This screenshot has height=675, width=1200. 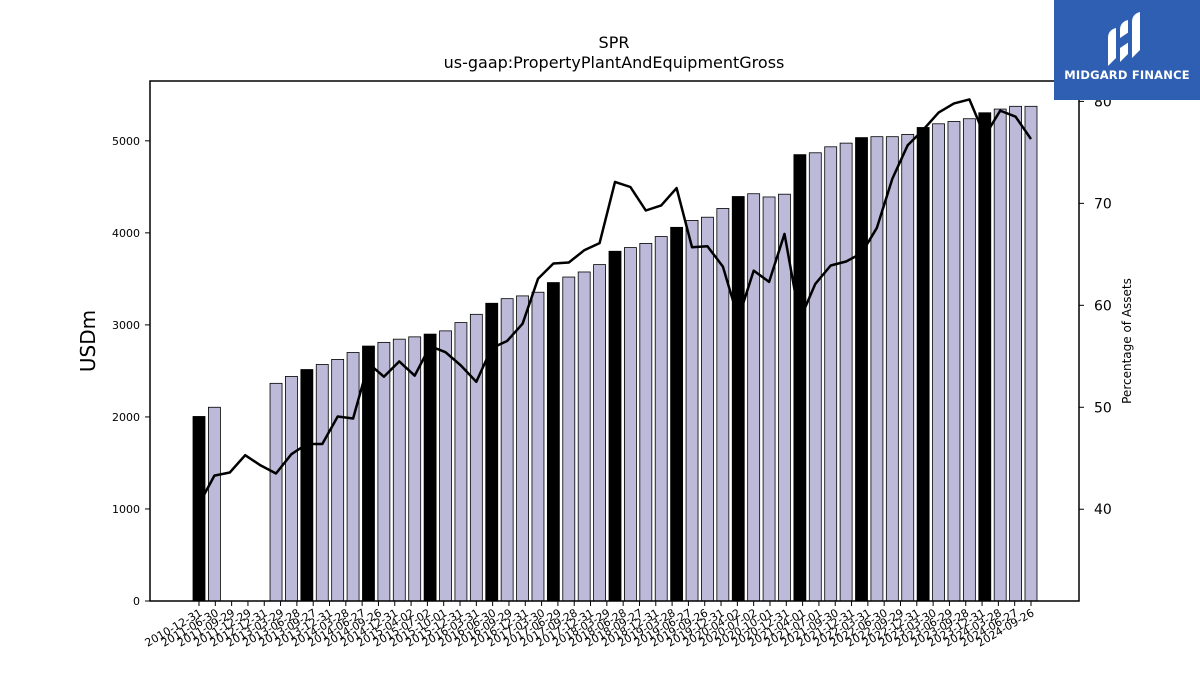 I want to click on midgard-logo-icon, so click(x=1124, y=39).